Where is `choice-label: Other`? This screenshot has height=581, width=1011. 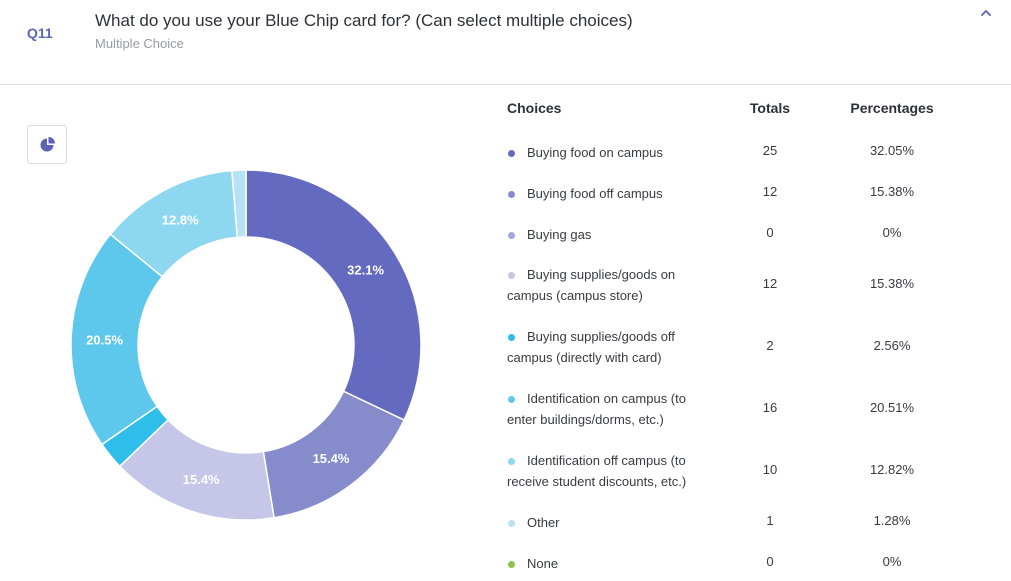
choice-label: Other is located at coordinates (612, 522).